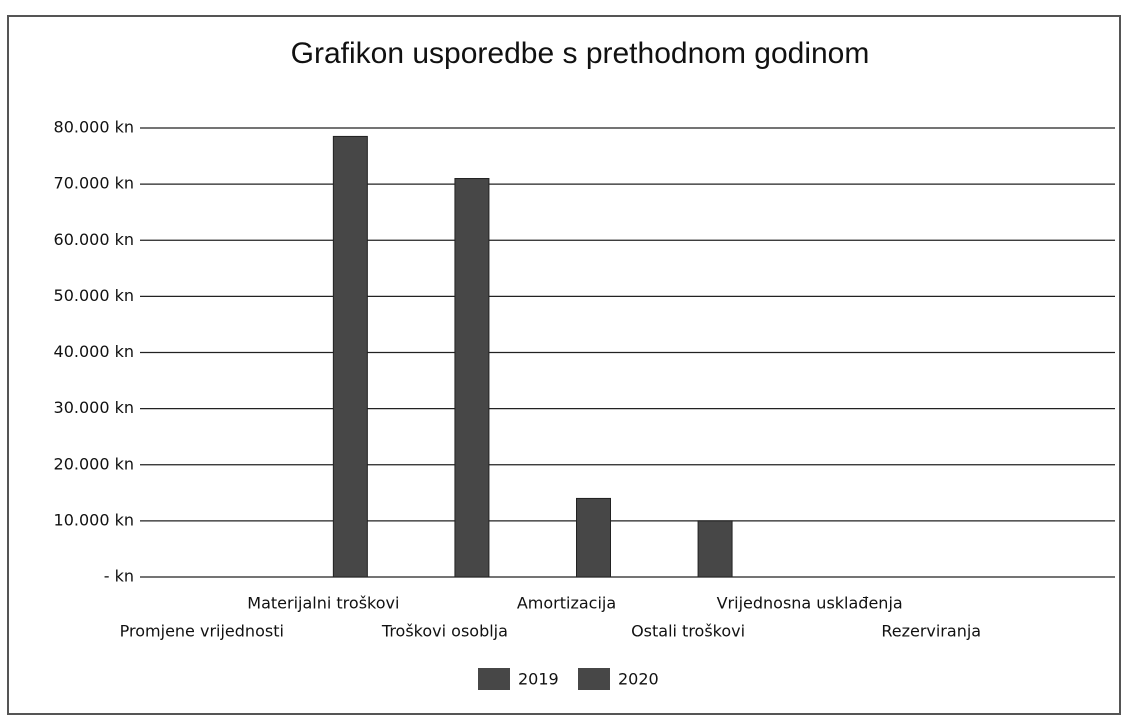 Image resolution: width=1133 pixels, height=721 pixels. I want to click on y-tick-label: 10.000 kn, so click(94, 519).